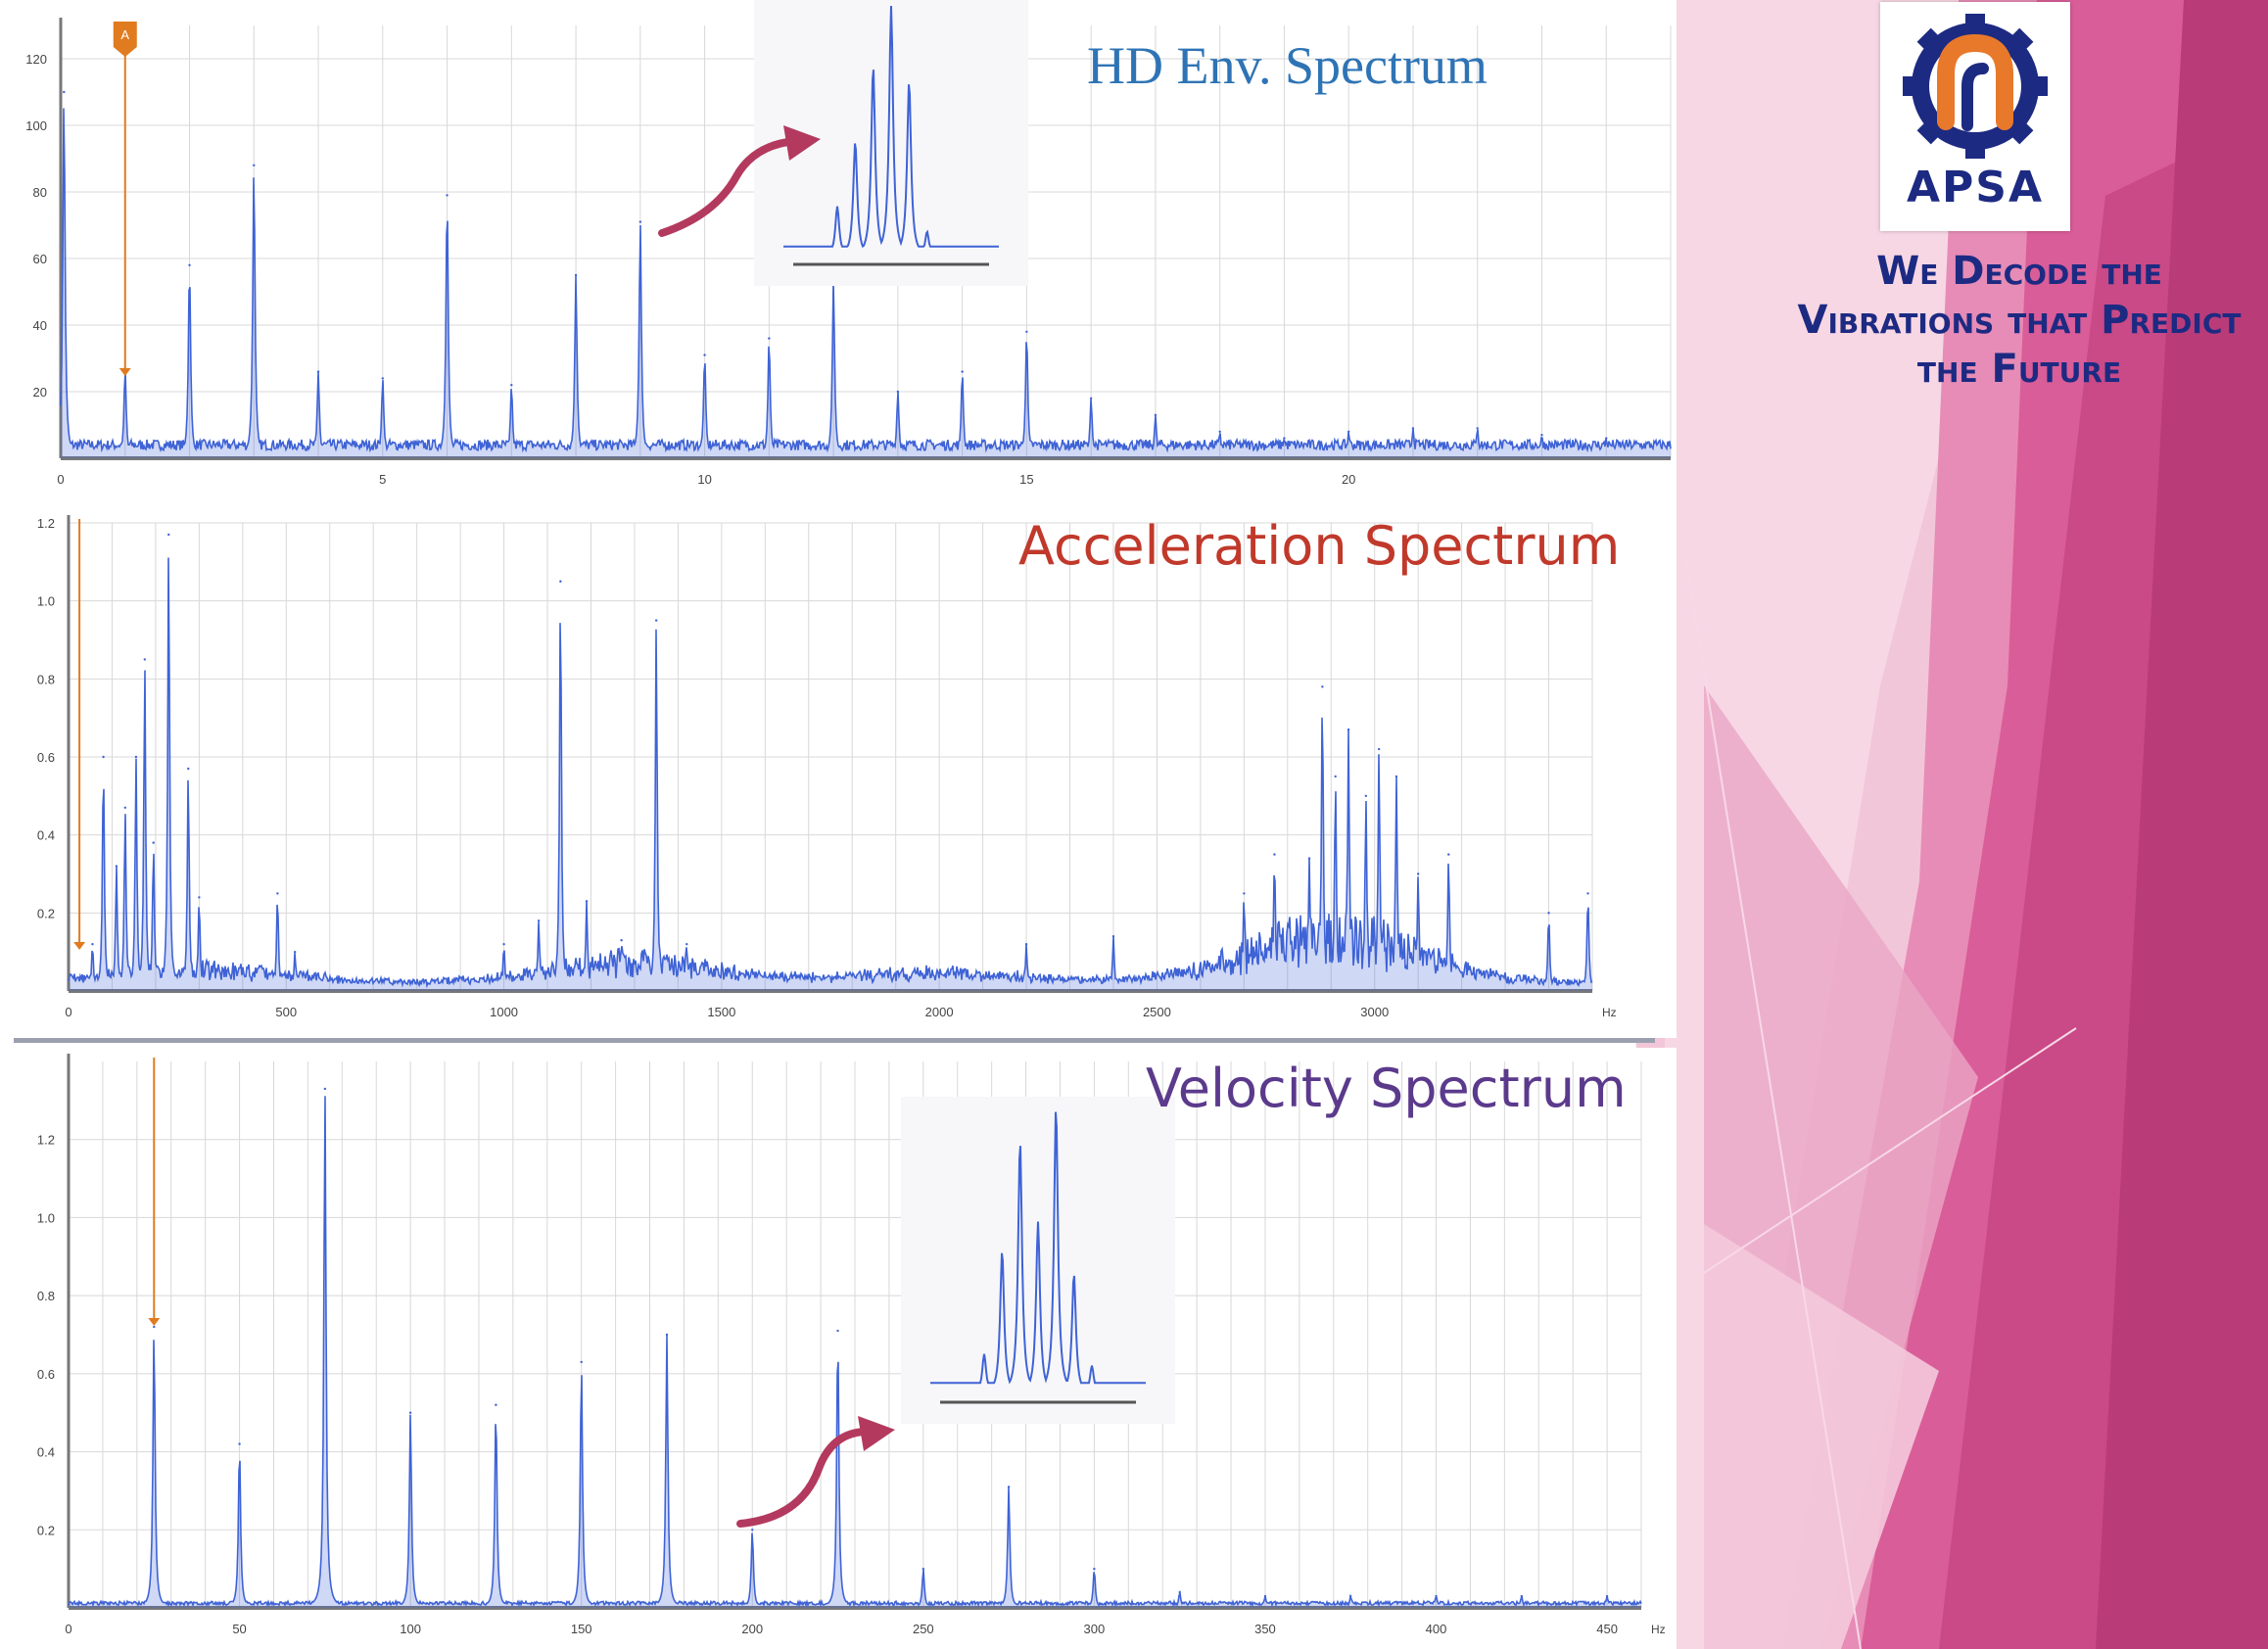  Describe the element at coordinates (154, 1322) in the screenshot. I see `cursor-marker` at that location.